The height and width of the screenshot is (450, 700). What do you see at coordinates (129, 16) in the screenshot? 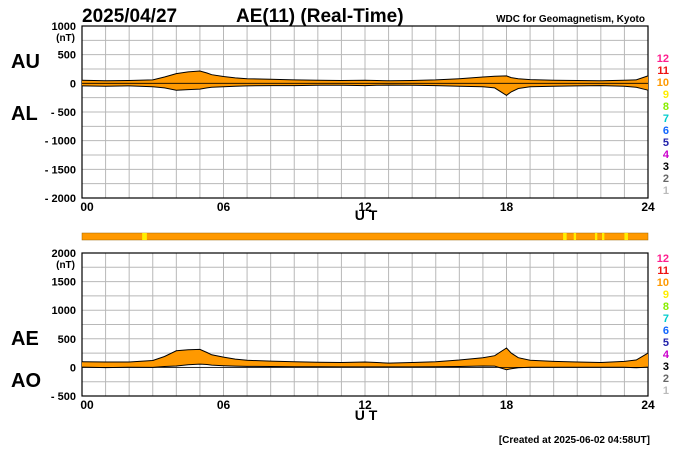
I see `date-title: 2025/04/27` at bounding box center [129, 16].